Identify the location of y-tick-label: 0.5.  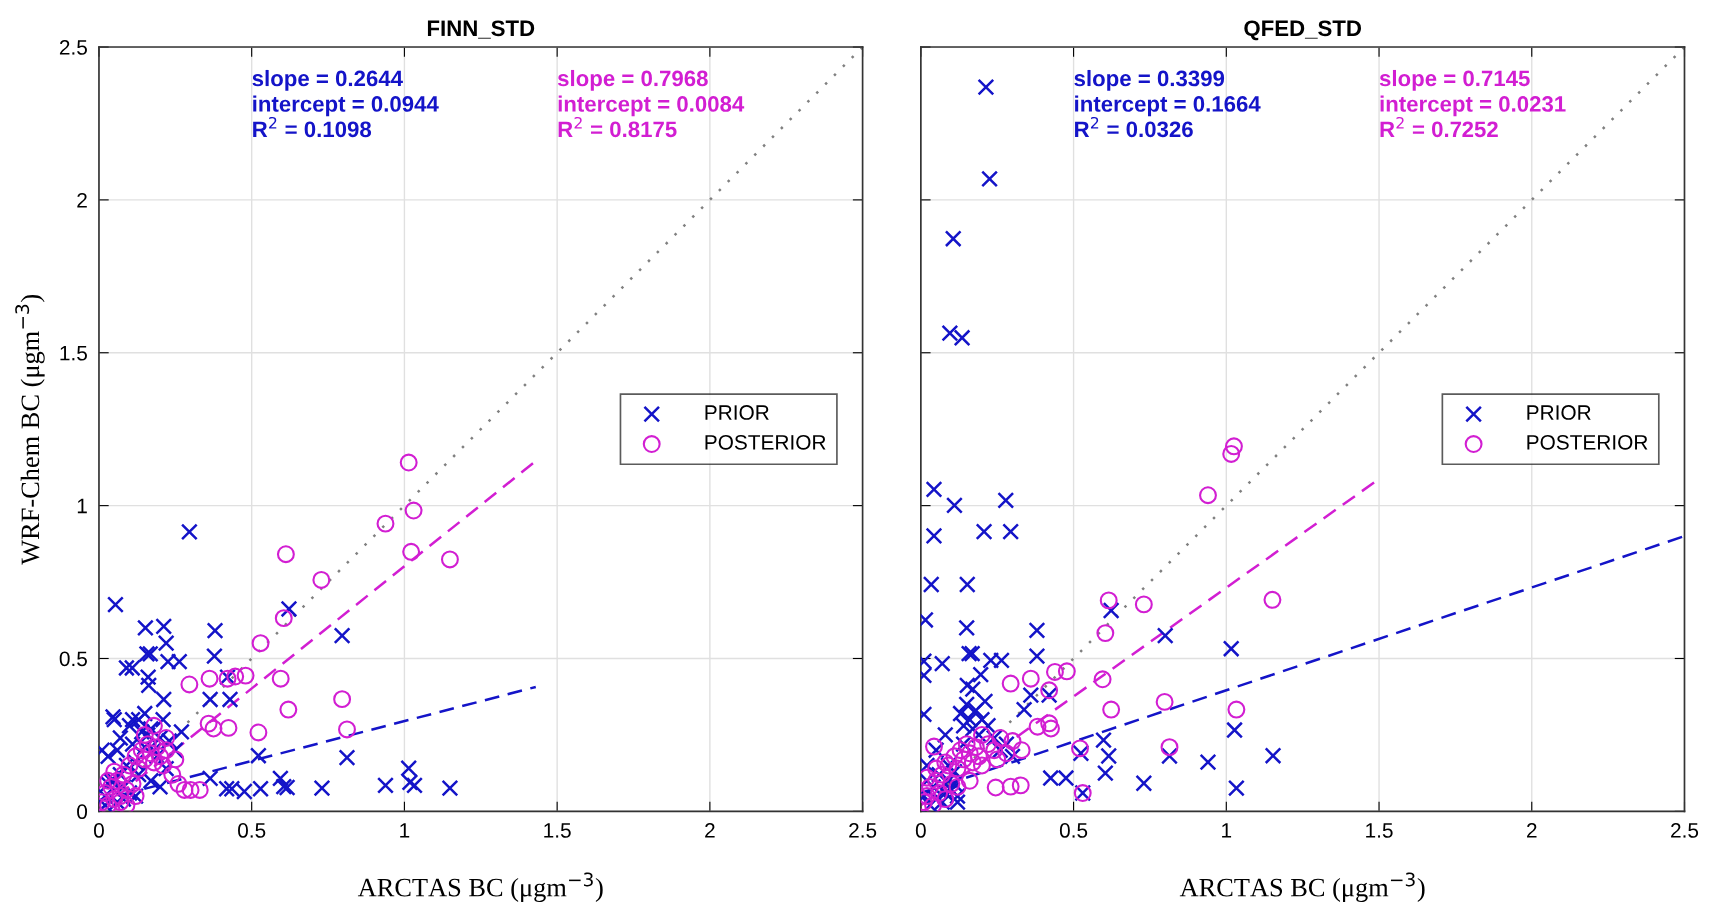
(73, 659).